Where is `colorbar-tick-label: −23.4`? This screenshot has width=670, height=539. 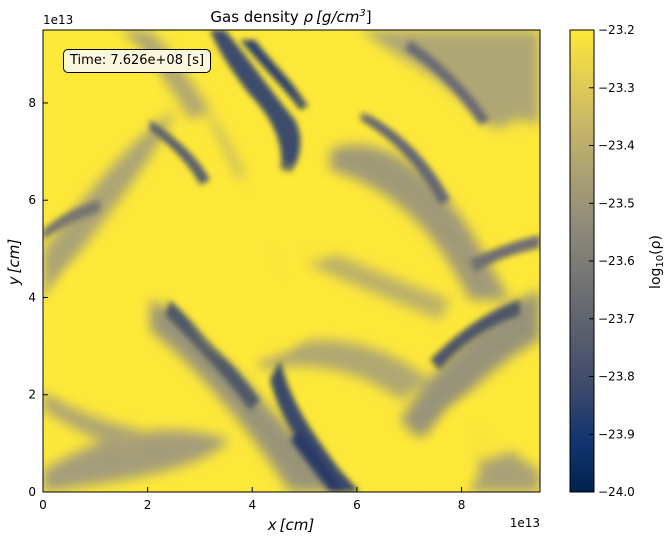 colorbar-tick-label: −23.4 is located at coordinates (616, 146).